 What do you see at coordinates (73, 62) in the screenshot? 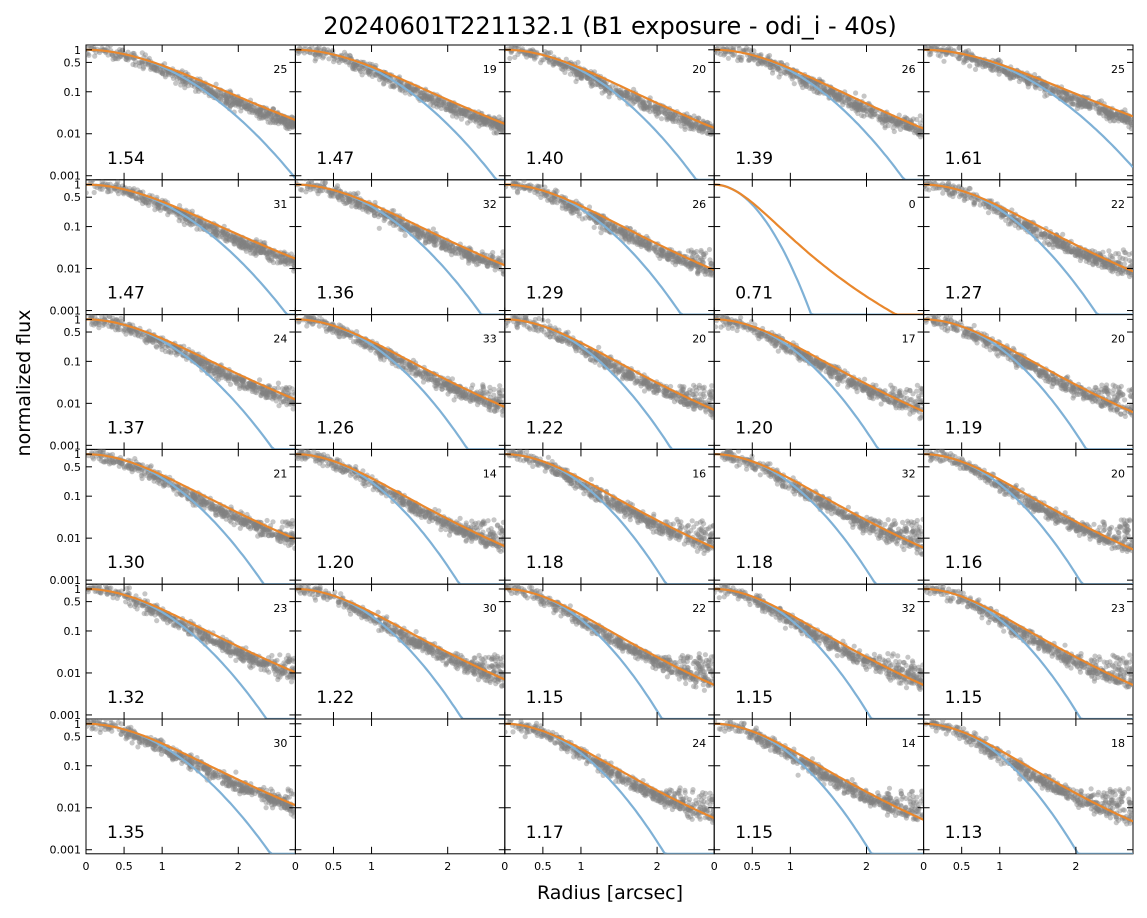
I see `y-tick-label: 0.5` at bounding box center [73, 62].